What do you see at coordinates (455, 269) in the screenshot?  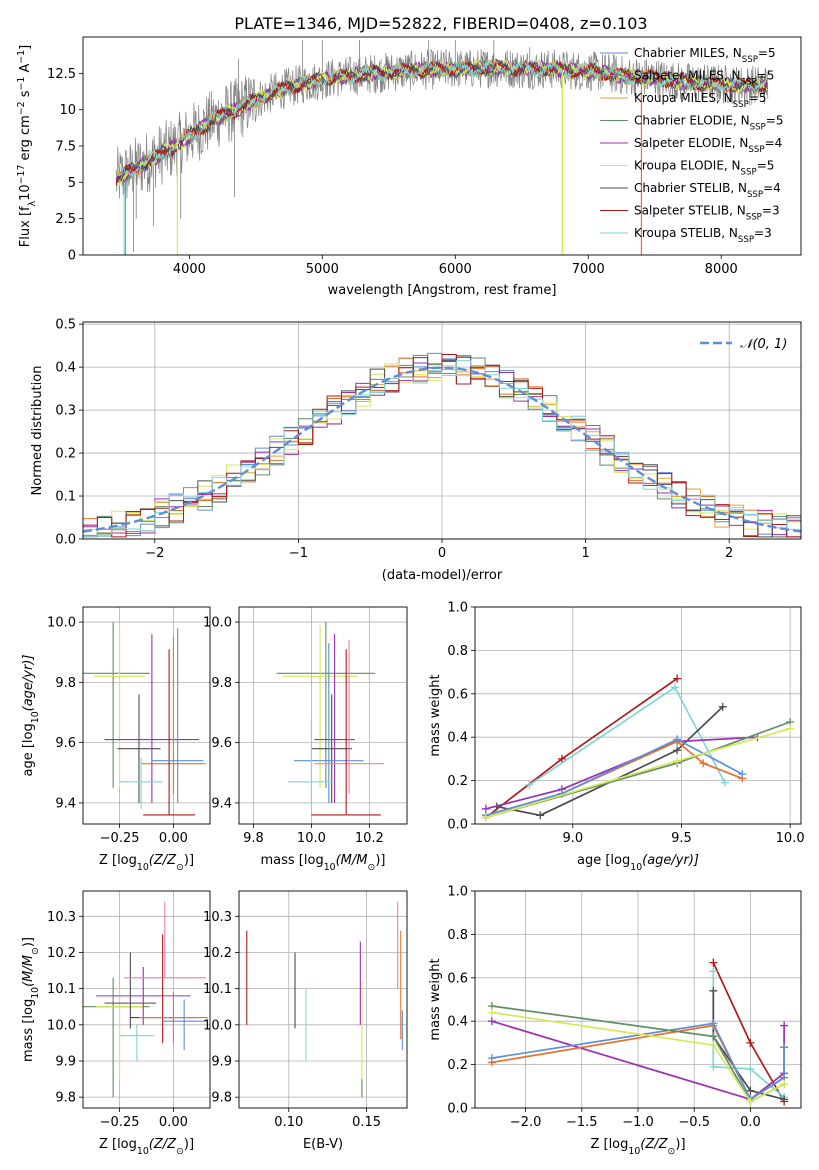 I see `x-tick-label: 6000` at bounding box center [455, 269].